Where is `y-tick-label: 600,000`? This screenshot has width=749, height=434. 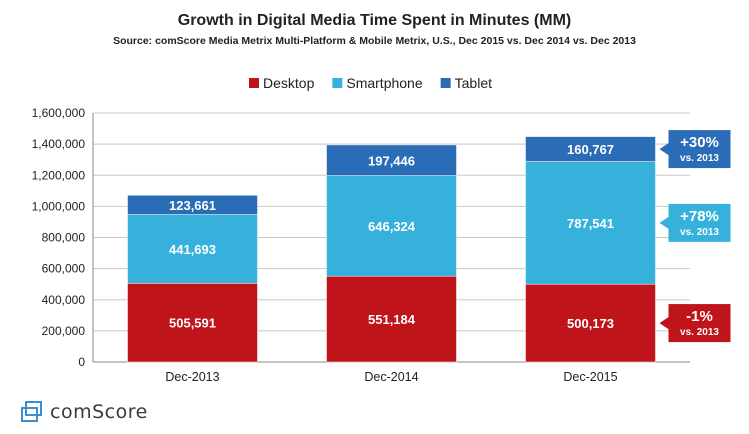
y-tick-label: 600,000 is located at coordinates (64, 269).